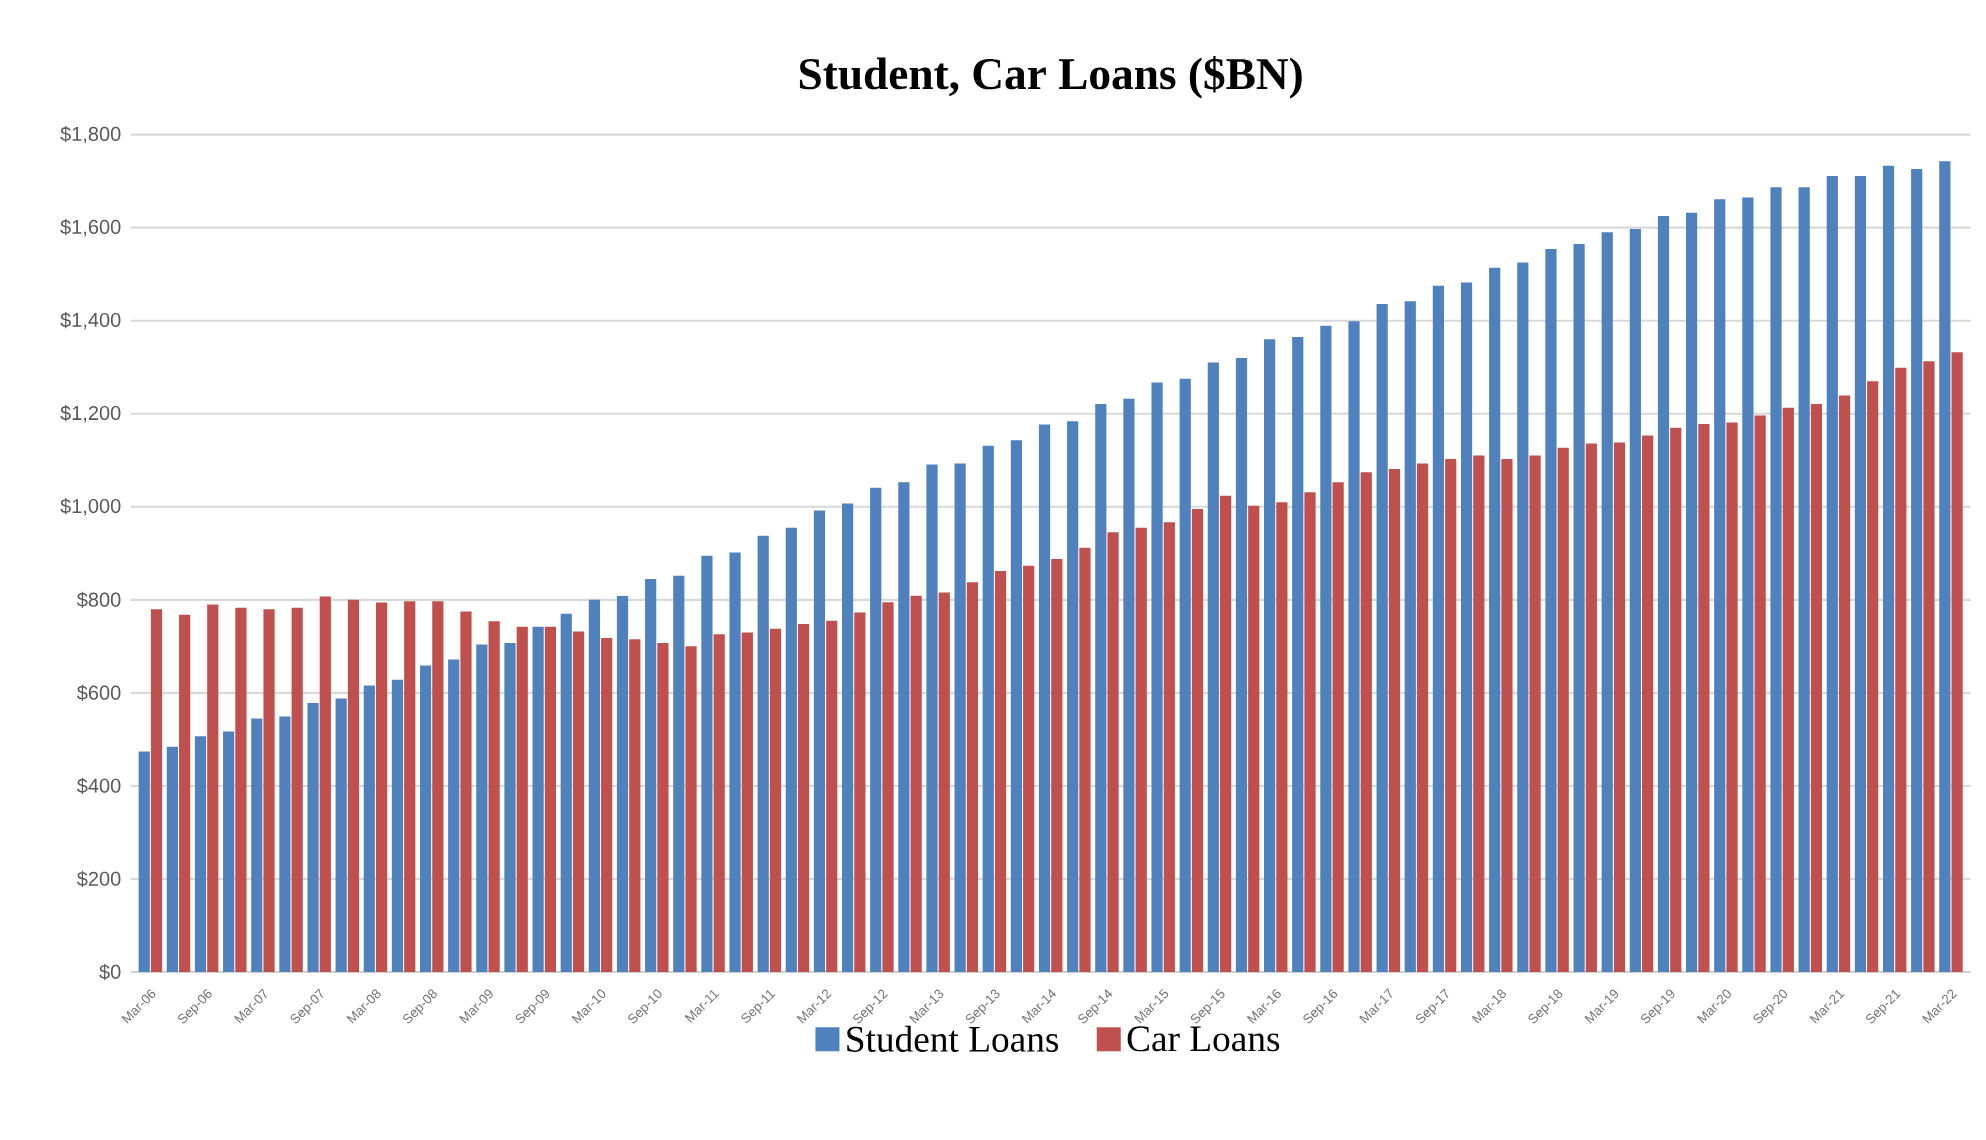 Image resolution: width=1986 pixels, height=1140 pixels. I want to click on y-tick-label: $0, so click(110, 972).